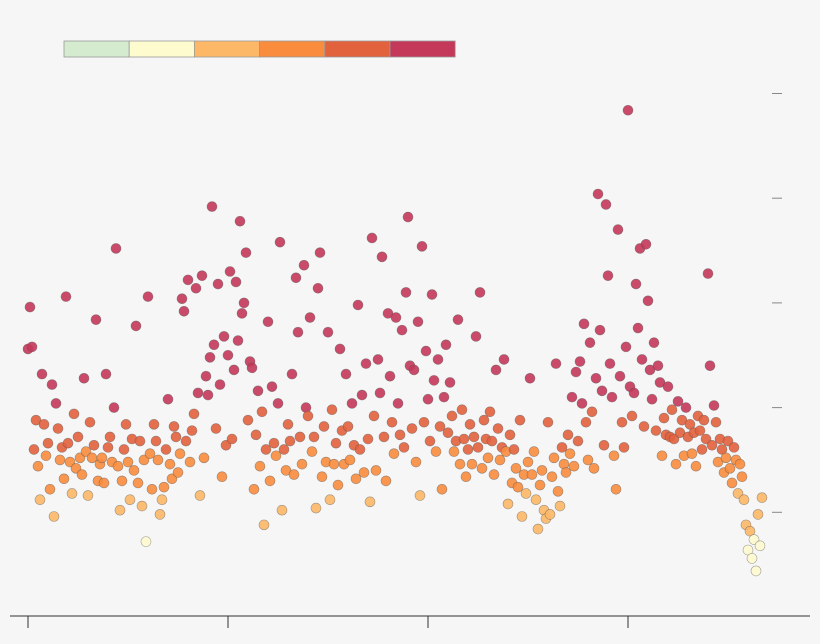 This screenshot has width=820, height=644. Describe the element at coordinates (777, 303) in the screenshot. I see `y-axis` at that location.